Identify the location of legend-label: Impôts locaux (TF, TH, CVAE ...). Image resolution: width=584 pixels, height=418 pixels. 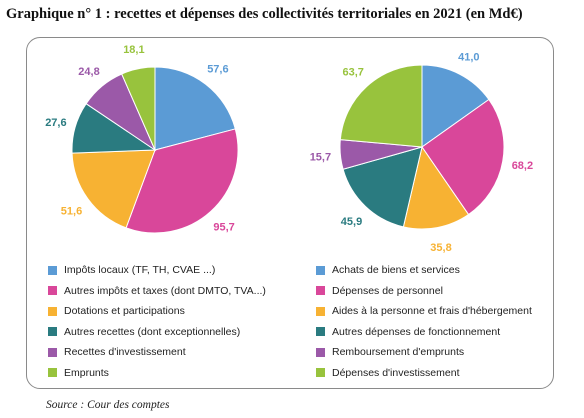
(140, 270).